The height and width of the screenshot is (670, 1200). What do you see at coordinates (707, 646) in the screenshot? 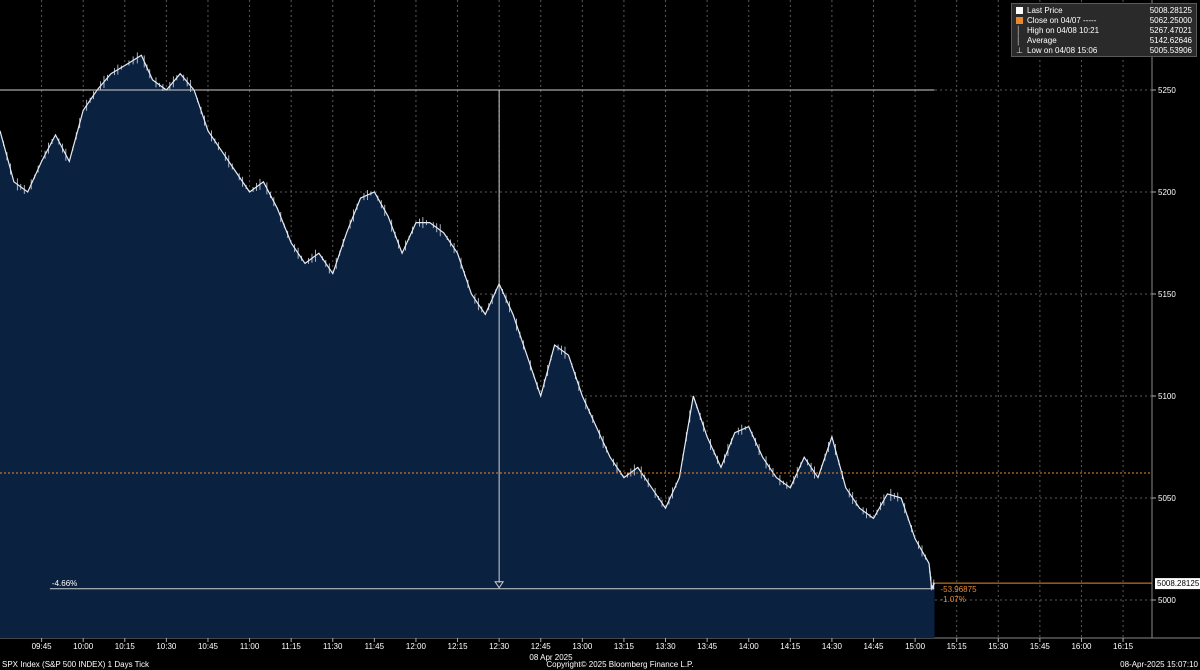
I see `x-tick-label: 13:45` at bounding box center [707, 646].